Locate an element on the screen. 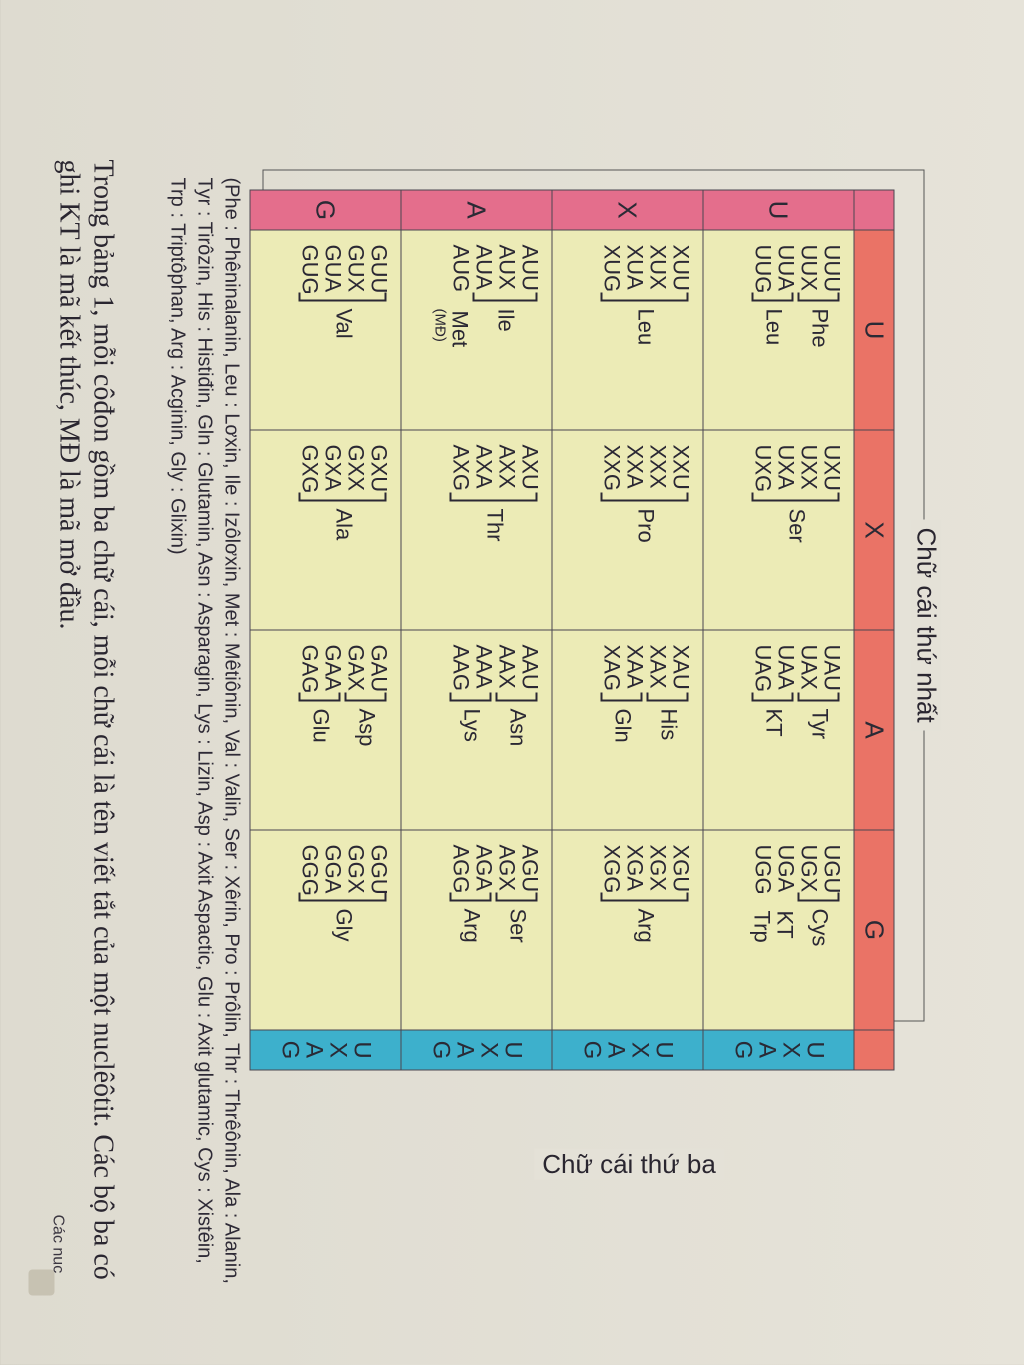 The image size is (1024, 1365). codon: AUX is located at coordinates (507, 267).